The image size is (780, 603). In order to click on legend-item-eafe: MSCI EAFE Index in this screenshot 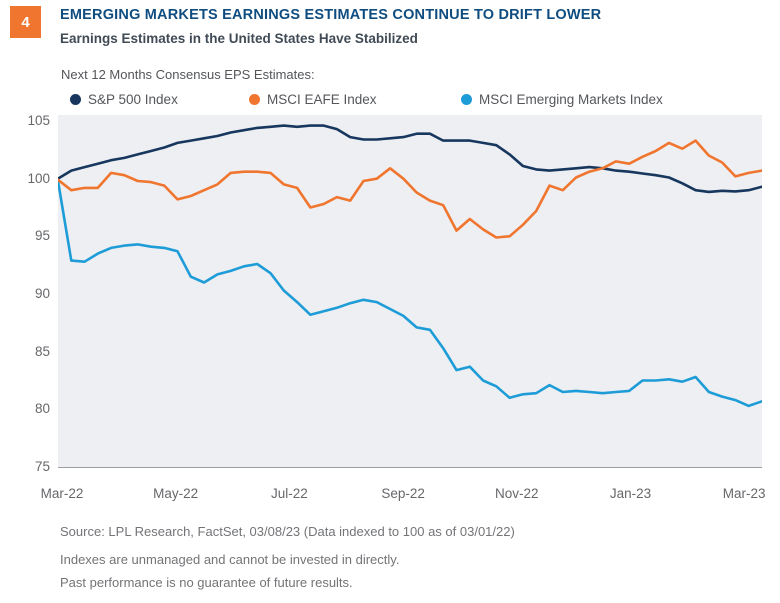, I will do `click(313, 99)`.